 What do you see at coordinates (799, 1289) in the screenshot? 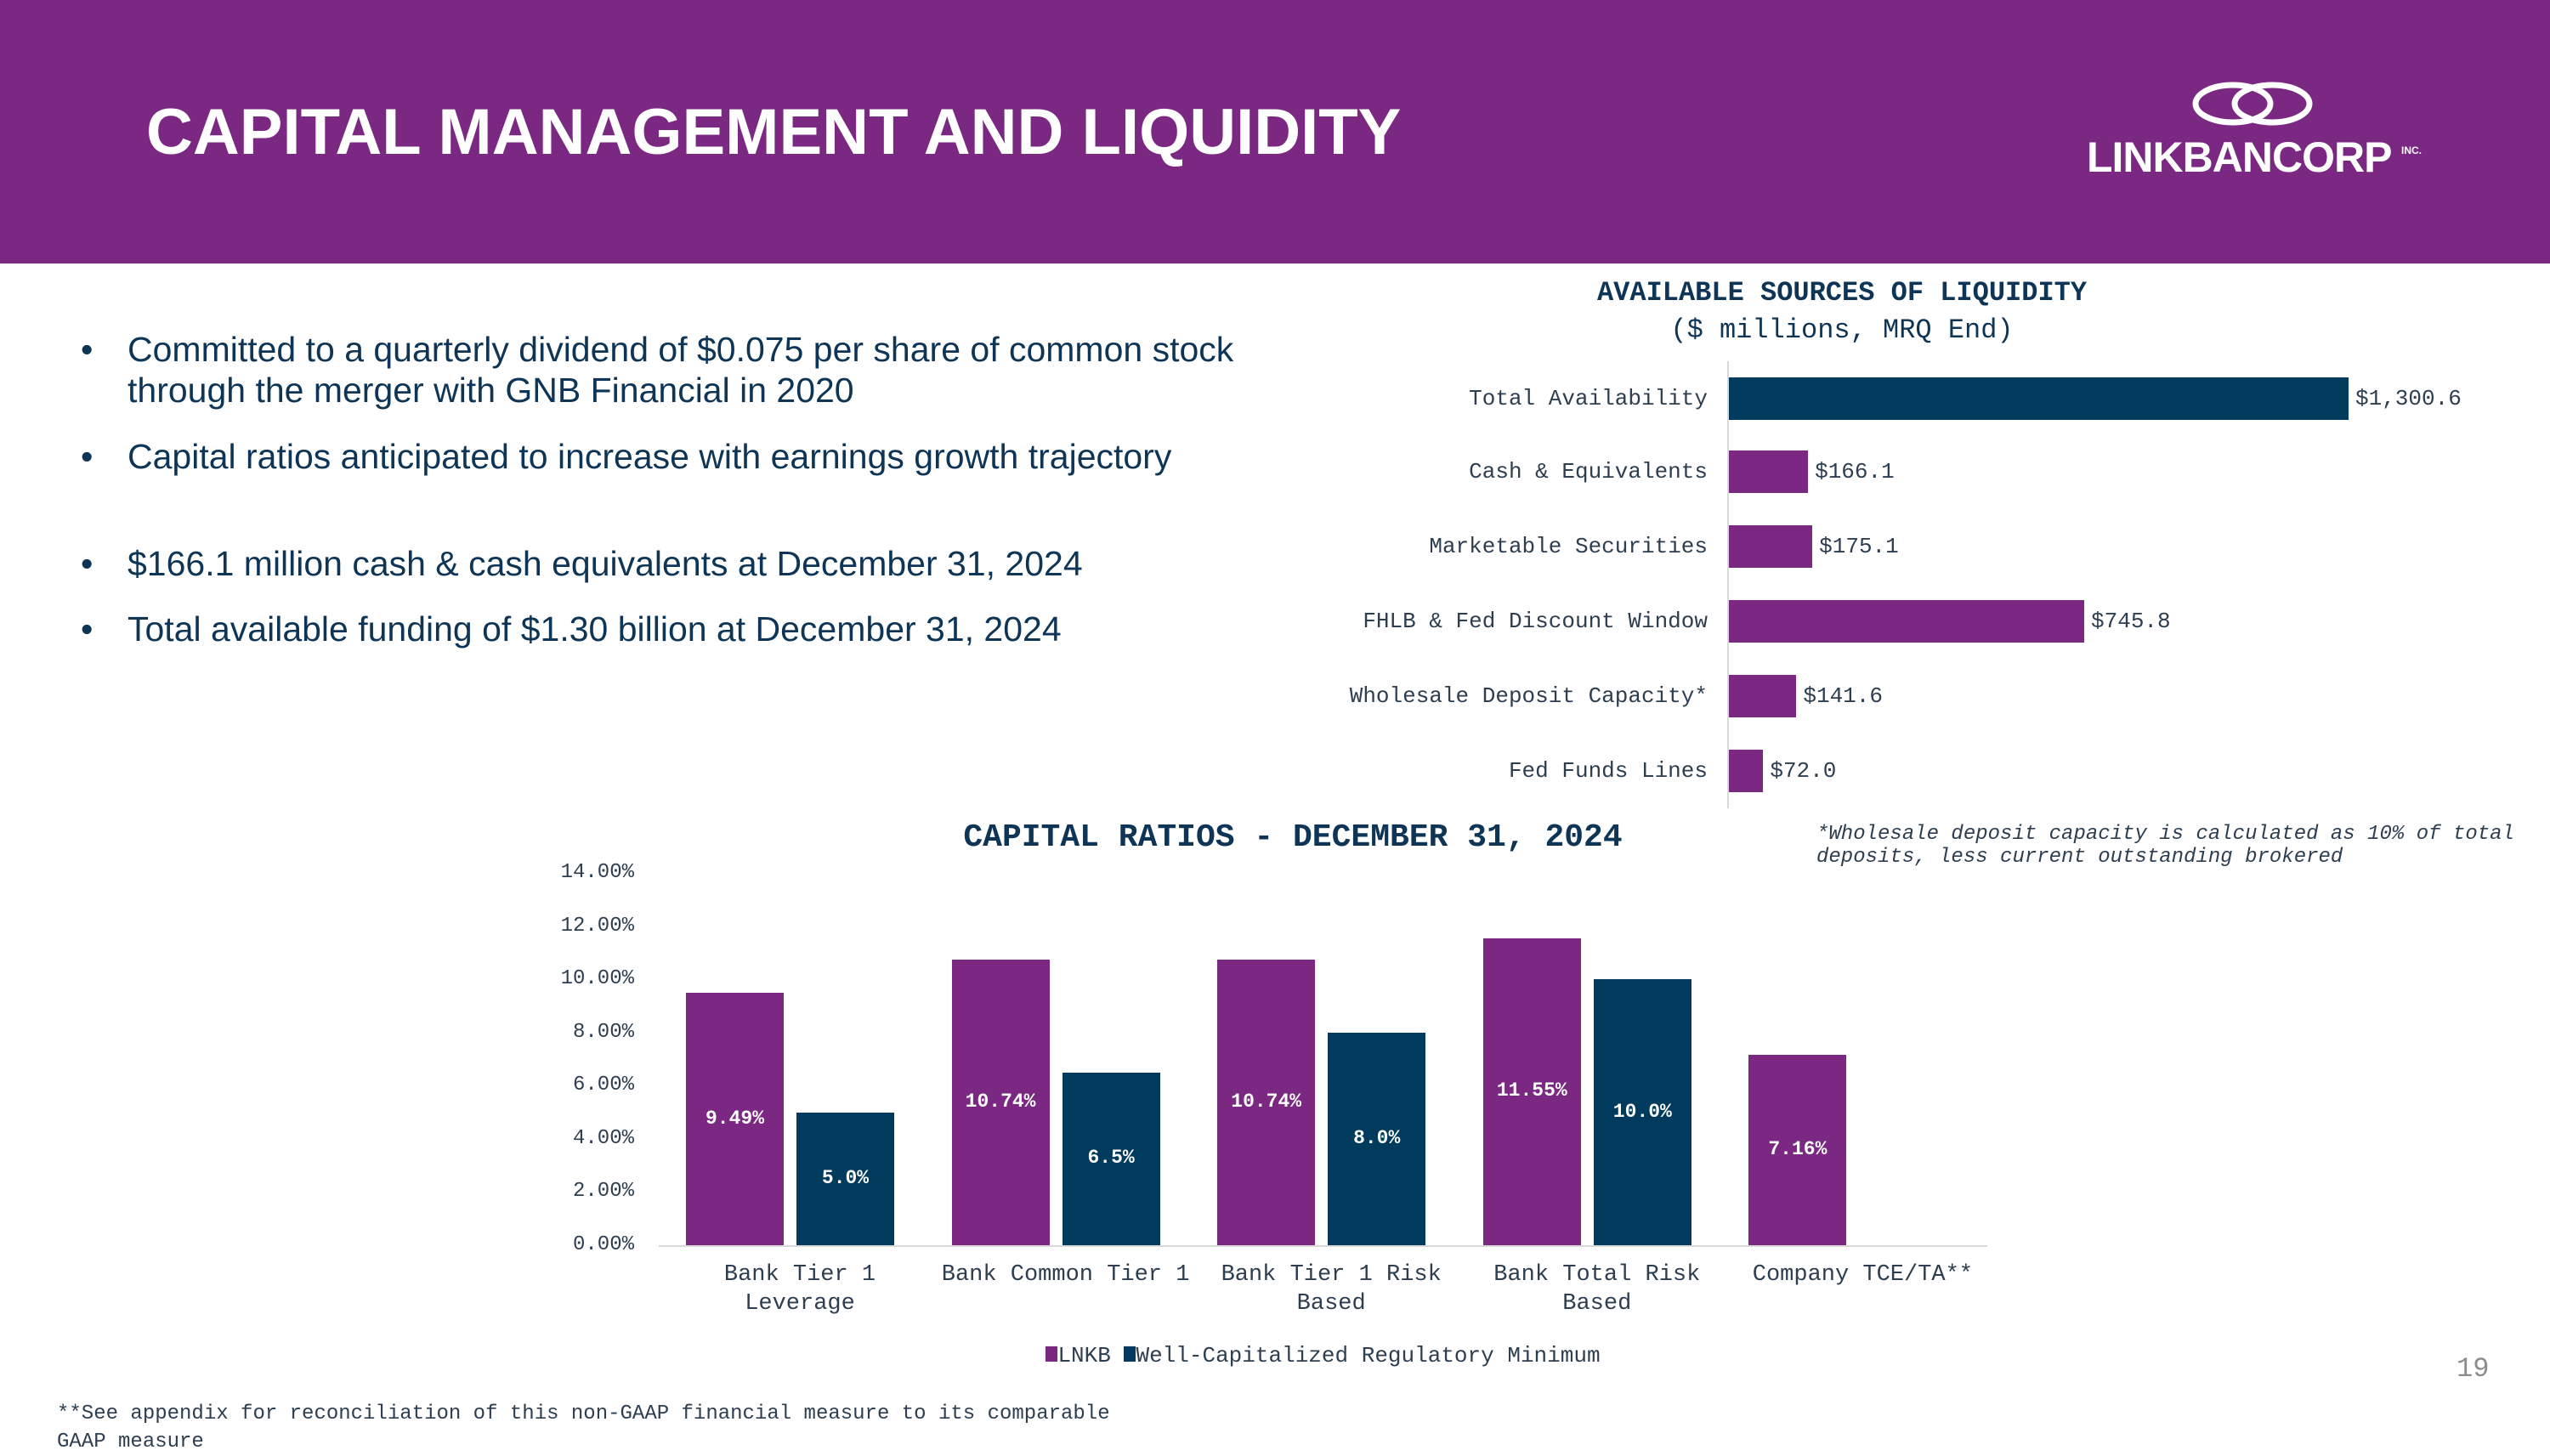
I see `x-category-label: Bank Tier 1 Leverage` at bounding box center [799, 1289].